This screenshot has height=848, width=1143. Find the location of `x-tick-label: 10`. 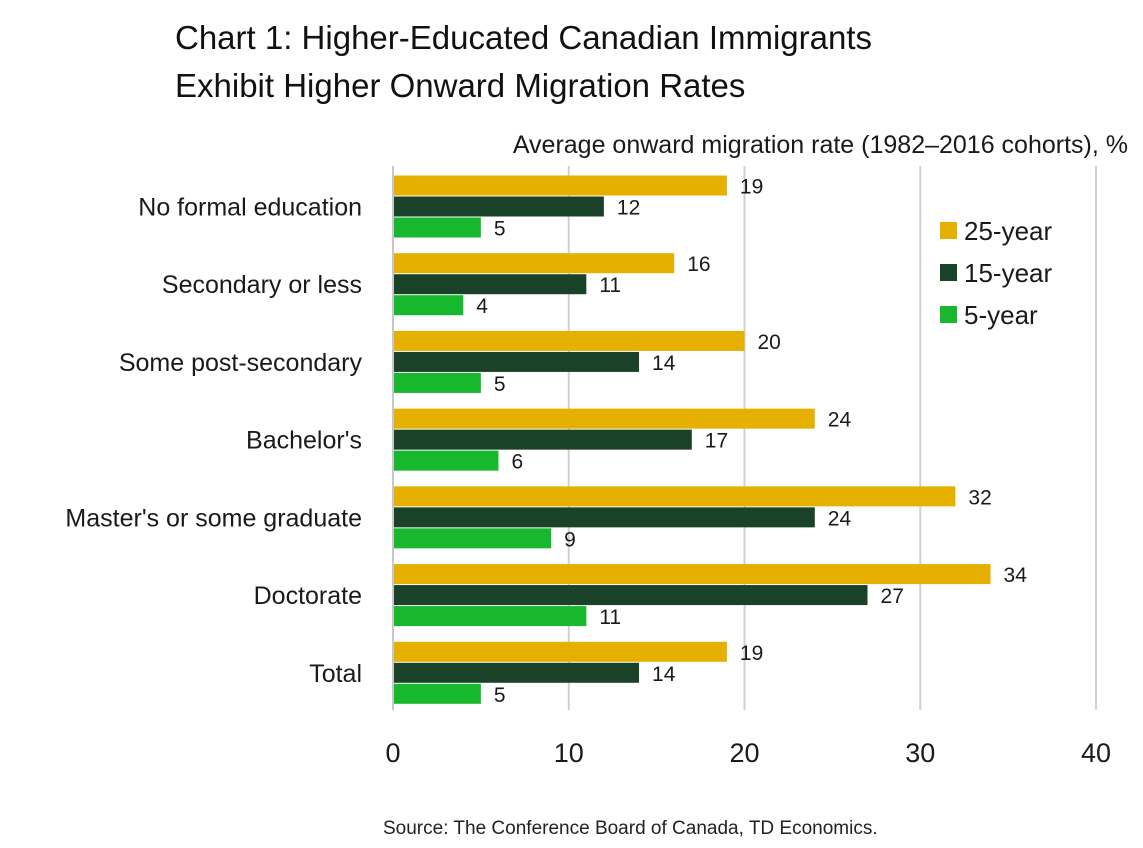

x-tick-label: 10 is located at coordinates (569, 753).